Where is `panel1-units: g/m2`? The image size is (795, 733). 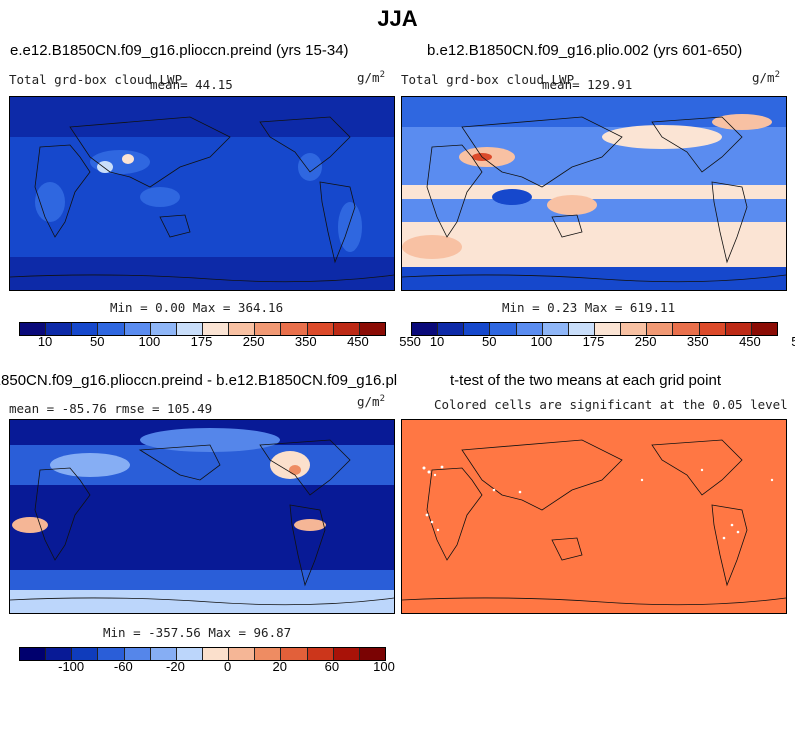 panel1-units: g/m2 is located at coordinates (371, 78).